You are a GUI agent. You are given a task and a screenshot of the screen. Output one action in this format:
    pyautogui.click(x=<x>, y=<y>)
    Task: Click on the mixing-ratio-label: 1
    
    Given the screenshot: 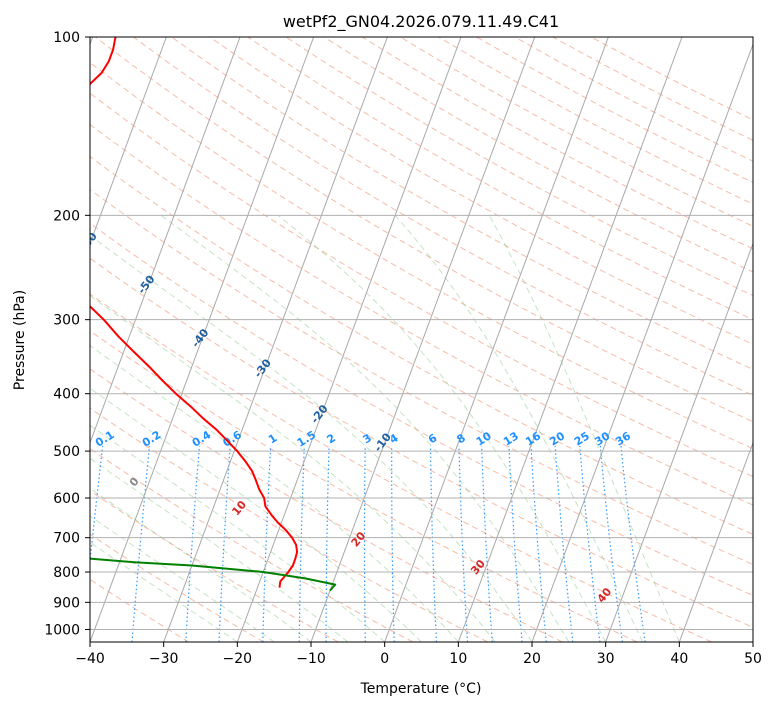 What is the action you would take?
    pyautogui.click(x=272, y=438)
    